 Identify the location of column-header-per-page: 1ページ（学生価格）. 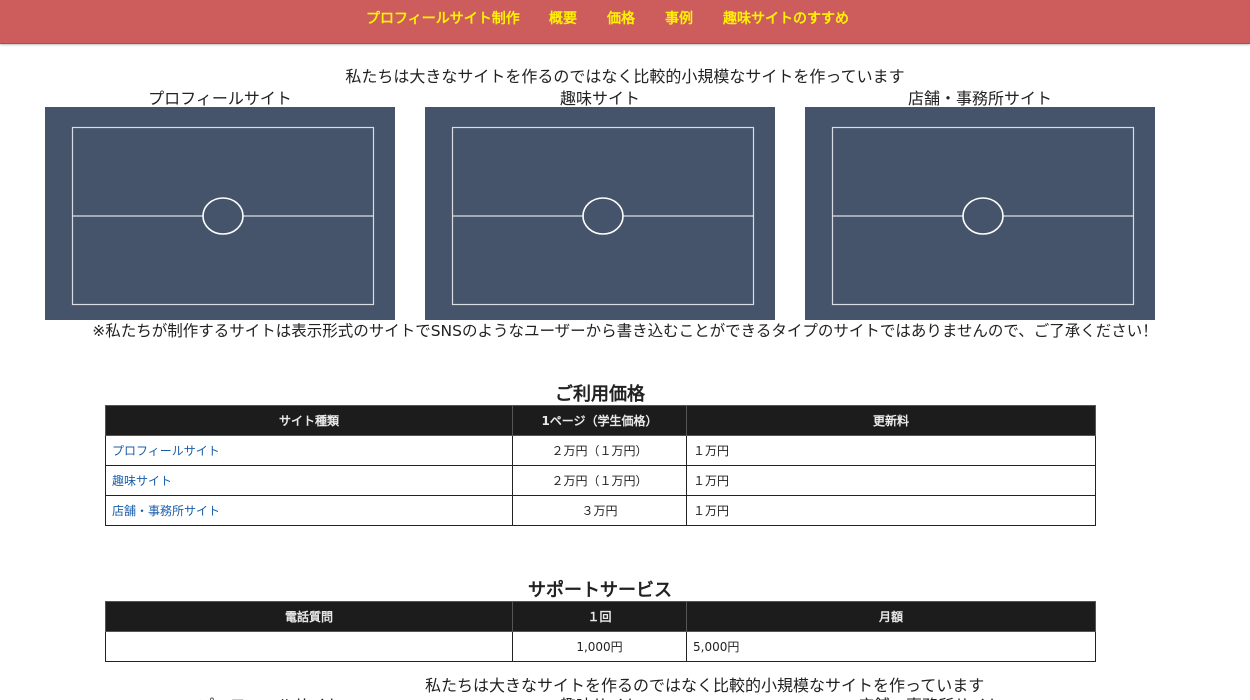
(599, 420).